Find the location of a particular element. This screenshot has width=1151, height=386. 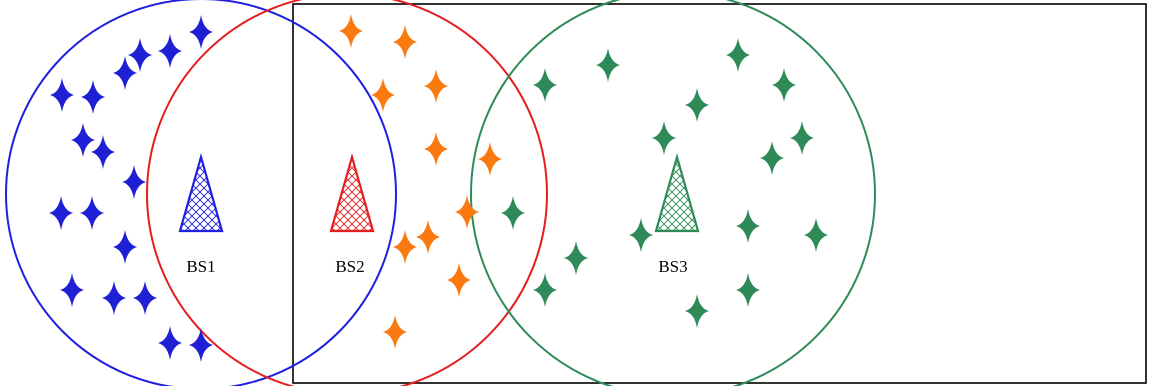

bs1-users-group is located at coordinates (131, 188).